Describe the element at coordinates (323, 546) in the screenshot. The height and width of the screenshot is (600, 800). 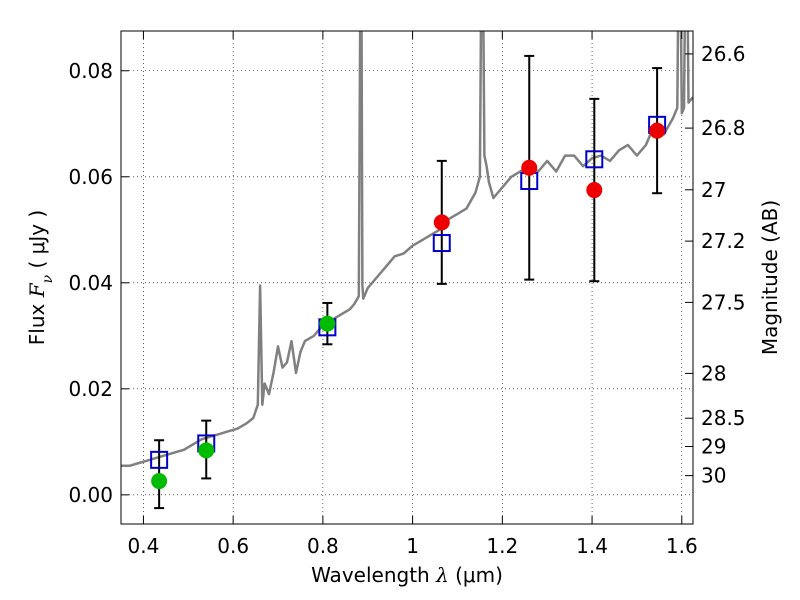
I see `x-tick-label: 0.8` at that location.